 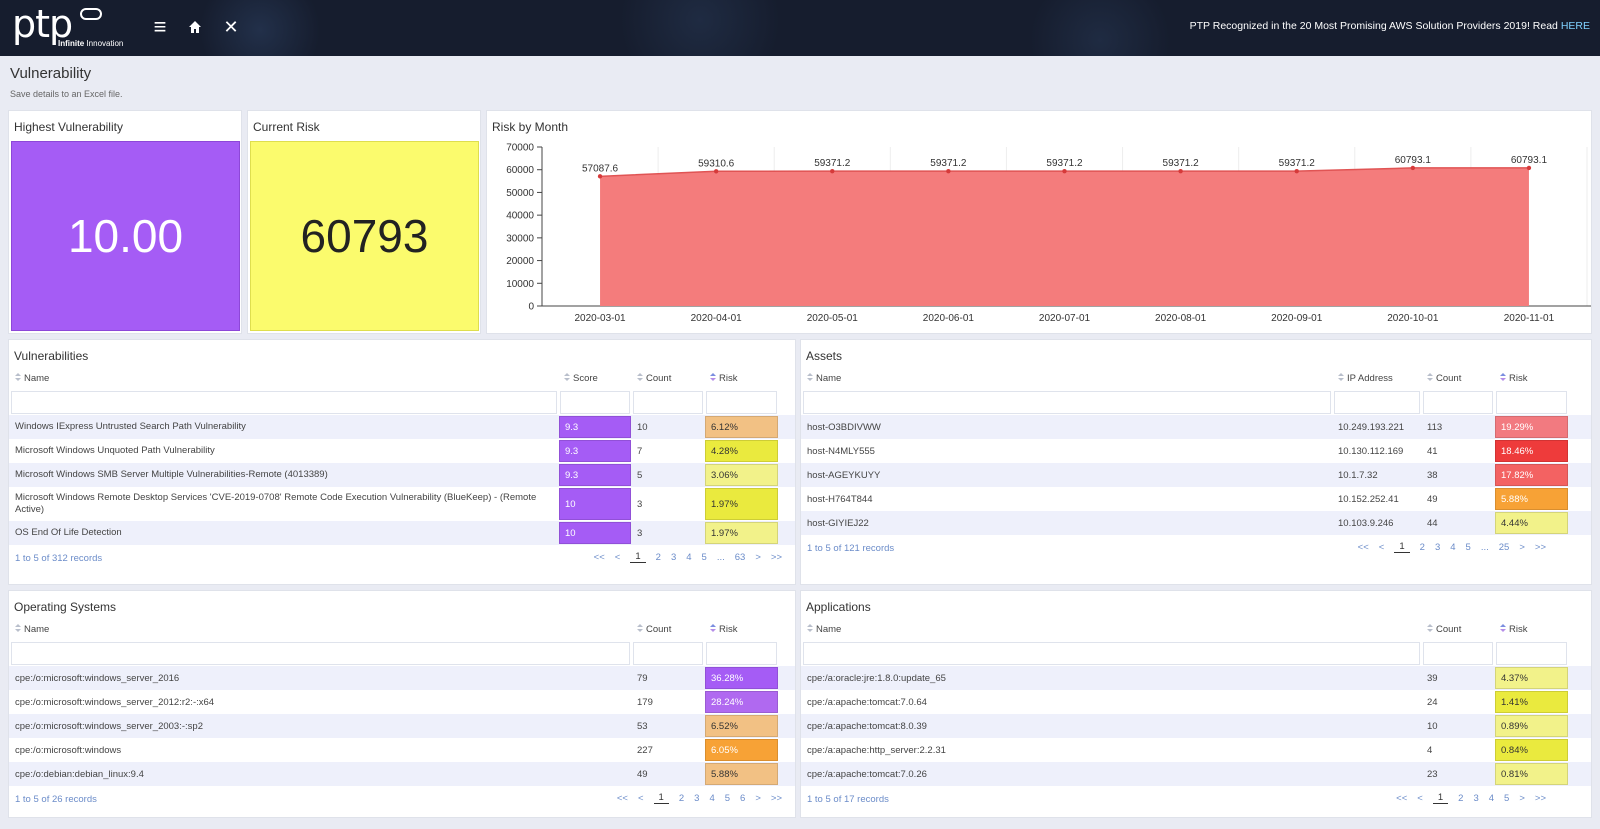 What do you see at coordinates (520, 284) in the screenshot?
I see `y-tick-label: 10000` at bounding box center [520, 284].